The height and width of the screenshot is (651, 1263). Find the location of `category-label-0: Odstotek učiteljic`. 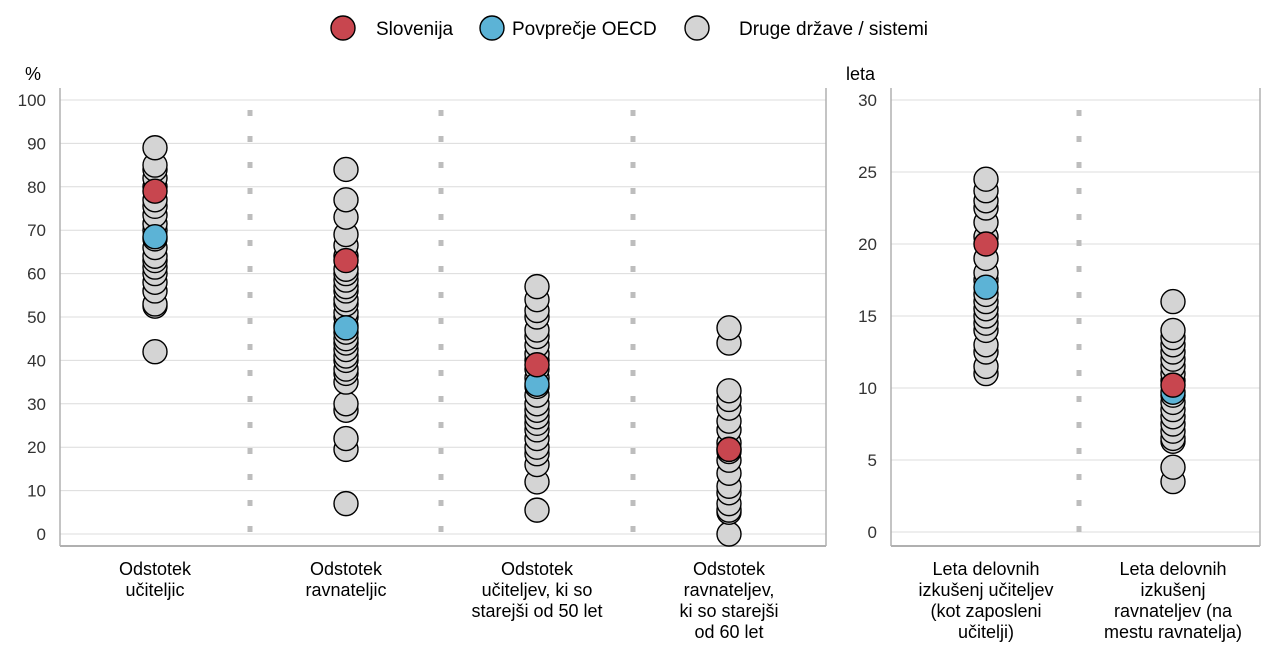

category-label-0: Odstotek učiteljic is located at coordinates (155, 579).